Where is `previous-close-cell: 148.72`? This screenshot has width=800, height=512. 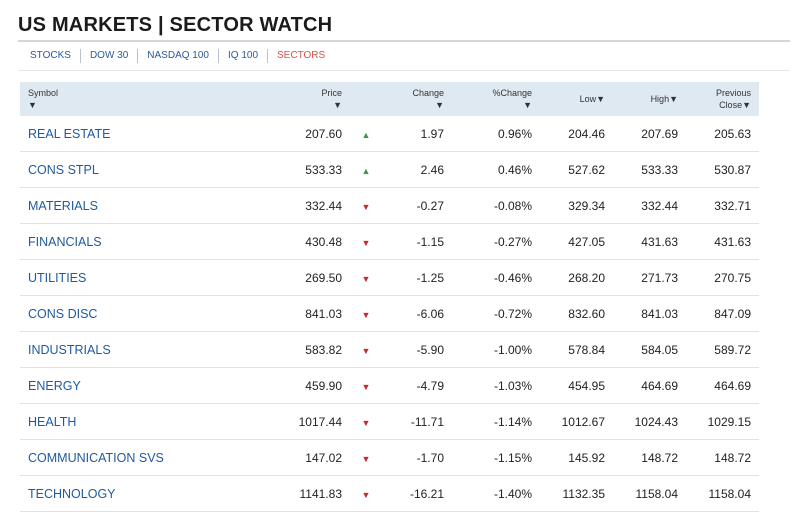 previous-close-cell: 148.72 is located at coordinates (722, 457).